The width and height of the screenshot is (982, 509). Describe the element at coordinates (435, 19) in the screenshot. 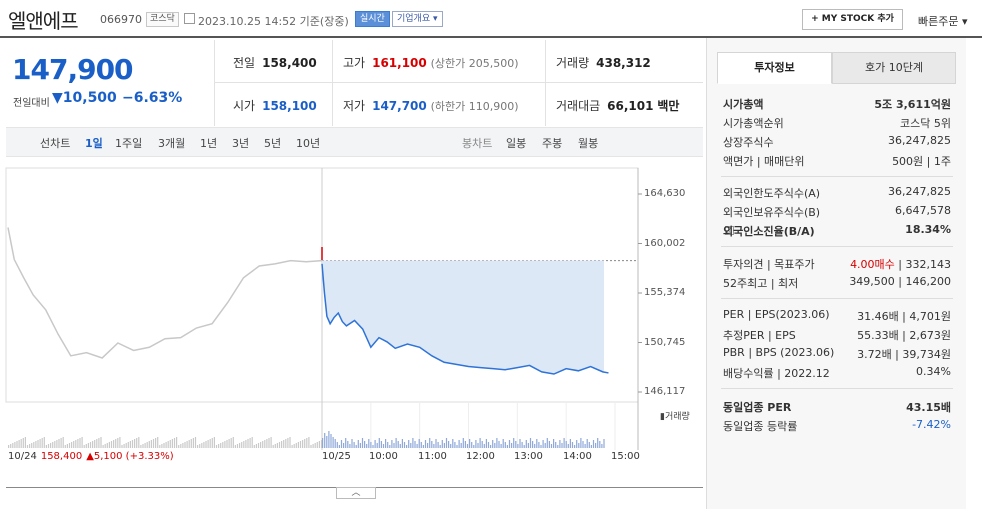

I see `chevron-down-icon: ▾` at that location.